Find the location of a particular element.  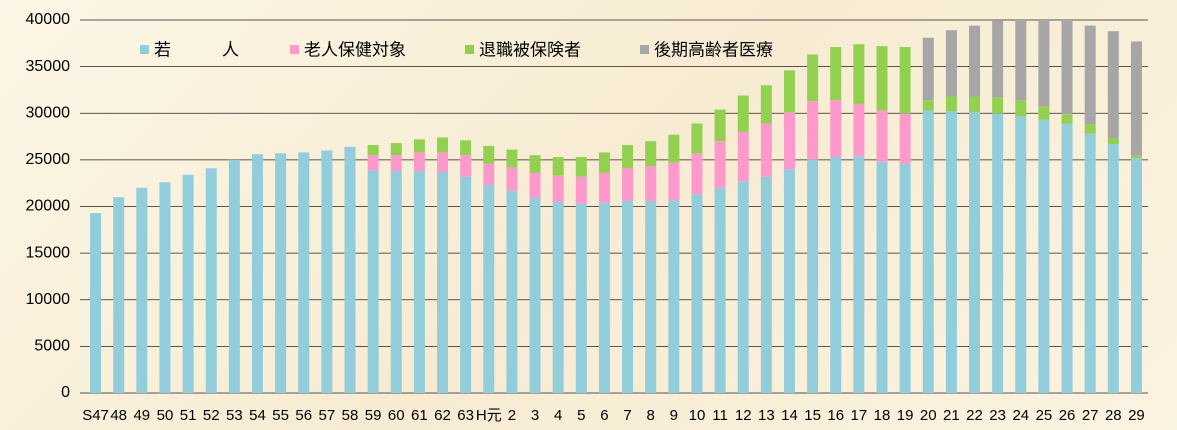

x-tick-label: 12 is located at coordinates (743, 415).